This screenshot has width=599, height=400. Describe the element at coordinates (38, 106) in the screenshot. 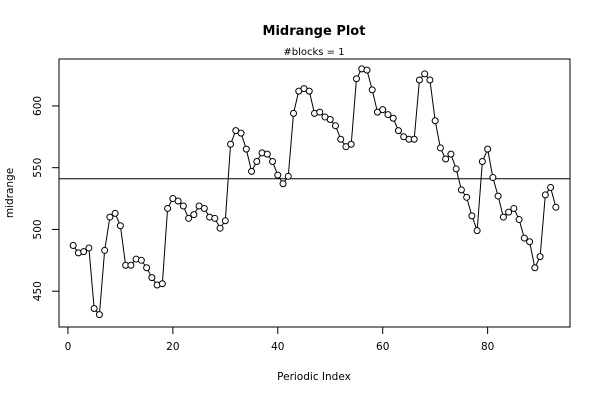

I see `y-tick-label: 600` at that location.